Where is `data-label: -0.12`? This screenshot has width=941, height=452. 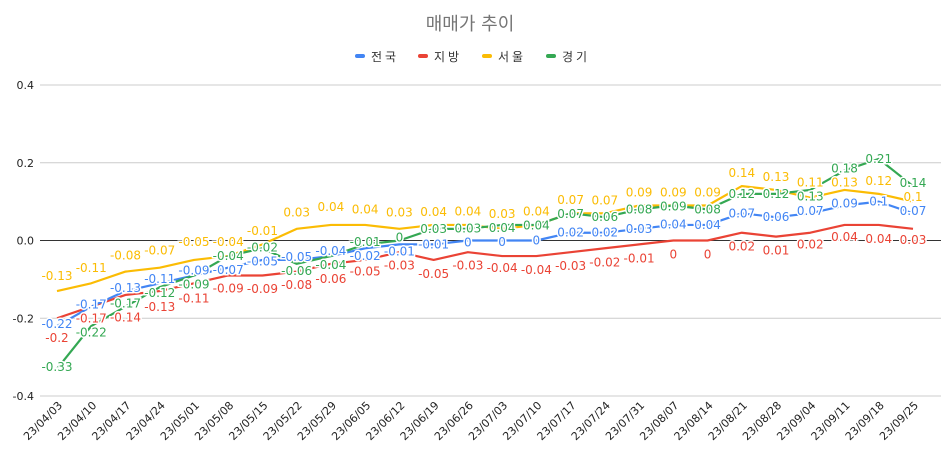
data-label: -0.12 is located at coordinates (159, 293).